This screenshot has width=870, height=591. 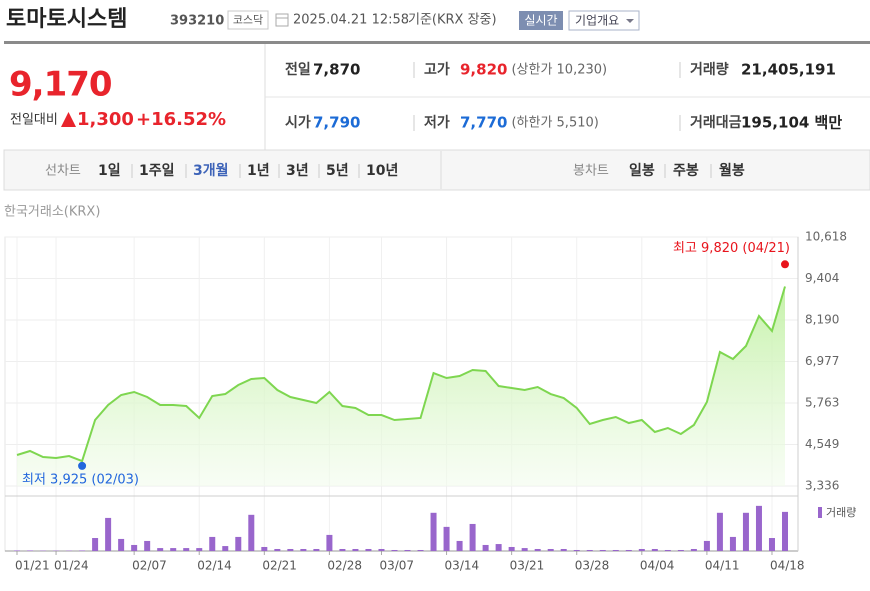 I want to click on period-tab: 1주일, so click(x=157, y=171).